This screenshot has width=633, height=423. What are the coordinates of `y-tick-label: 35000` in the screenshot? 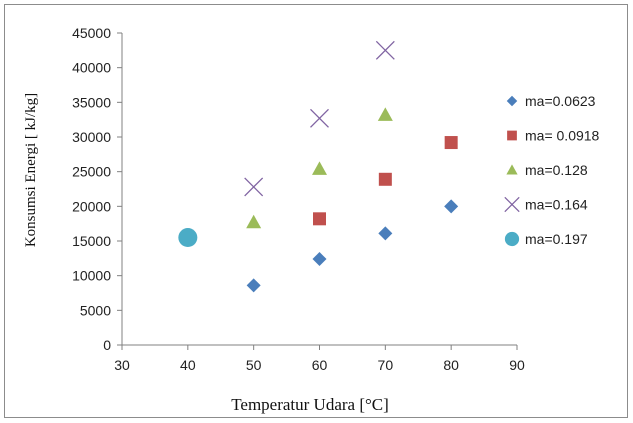 It's located at (91, 102).